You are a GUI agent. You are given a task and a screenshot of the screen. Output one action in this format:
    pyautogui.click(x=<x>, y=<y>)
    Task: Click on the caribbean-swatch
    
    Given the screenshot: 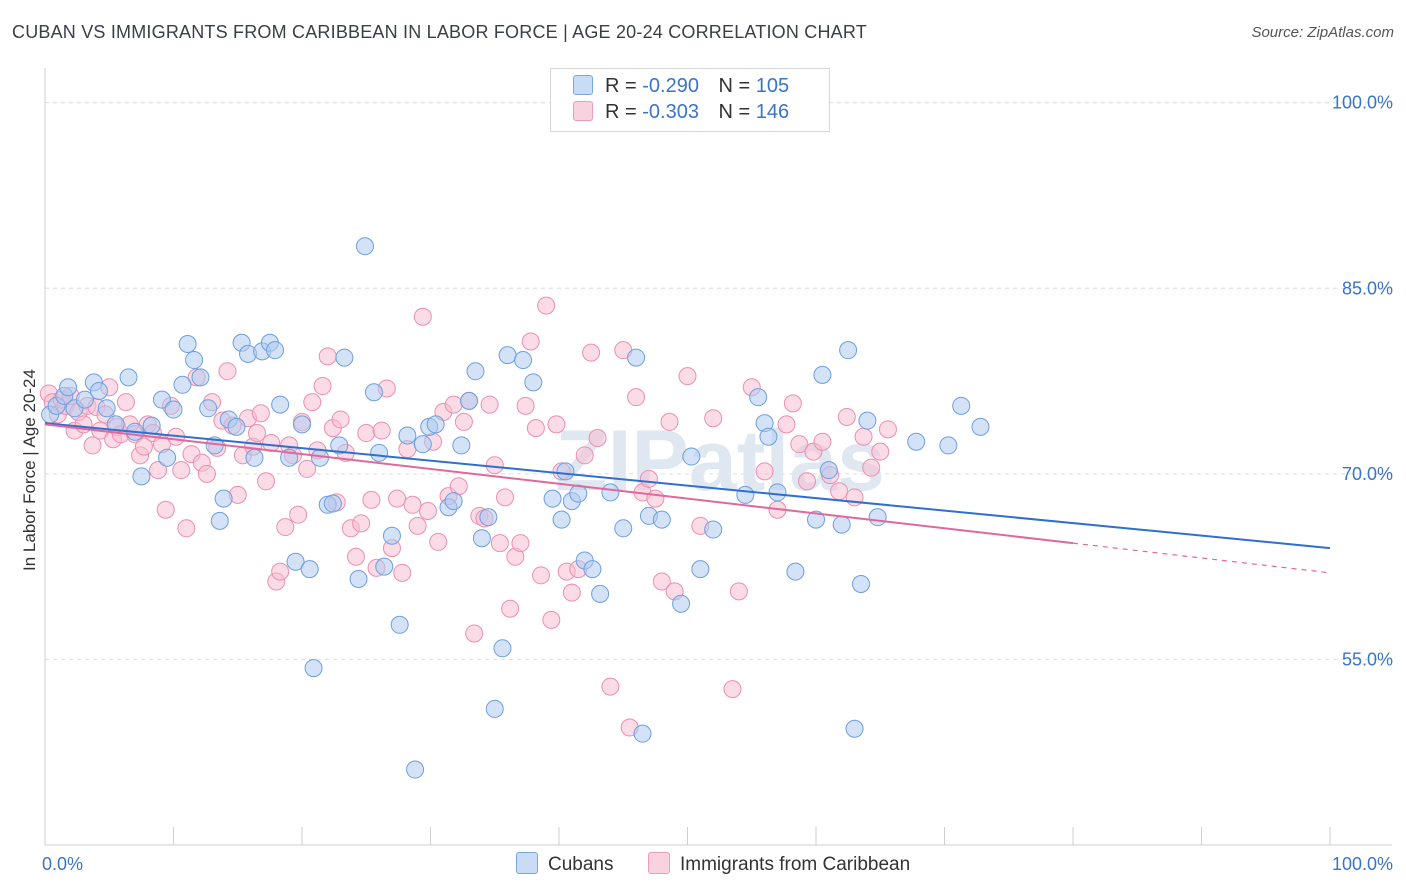 What is the action you would take?
    pyautogui.click(x=583, y=111)
    